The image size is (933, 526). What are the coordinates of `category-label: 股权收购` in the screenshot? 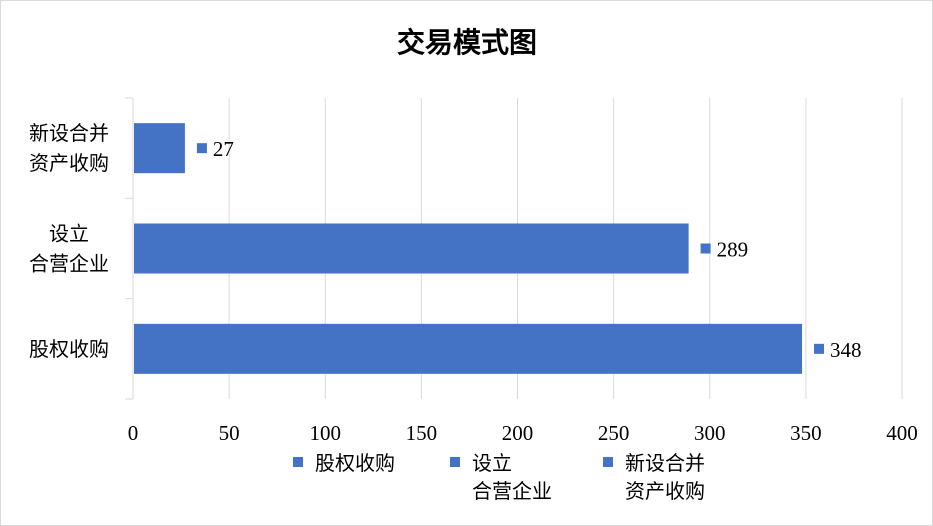 It's located at (69, 349).